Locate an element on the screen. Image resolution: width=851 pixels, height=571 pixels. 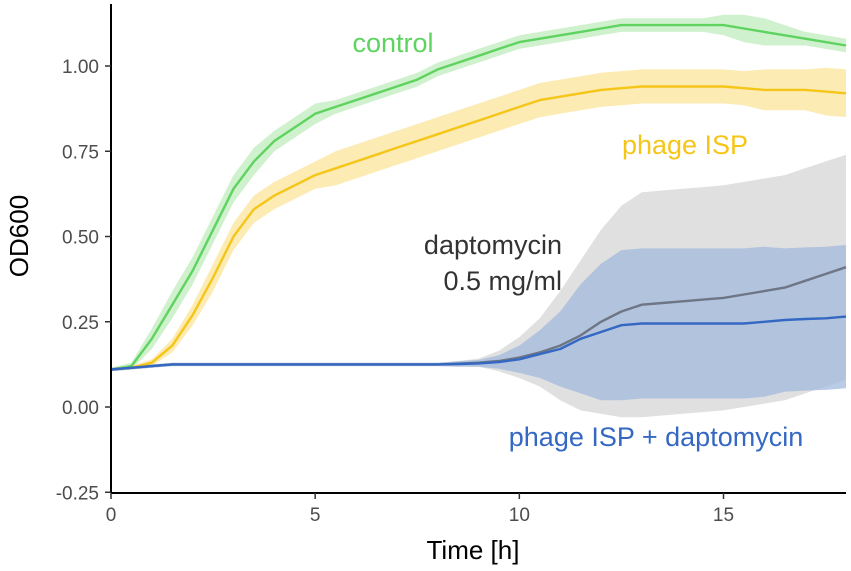
series-label-2-line-1: 0.5 mg/ml is located at coordinates (502, 281).